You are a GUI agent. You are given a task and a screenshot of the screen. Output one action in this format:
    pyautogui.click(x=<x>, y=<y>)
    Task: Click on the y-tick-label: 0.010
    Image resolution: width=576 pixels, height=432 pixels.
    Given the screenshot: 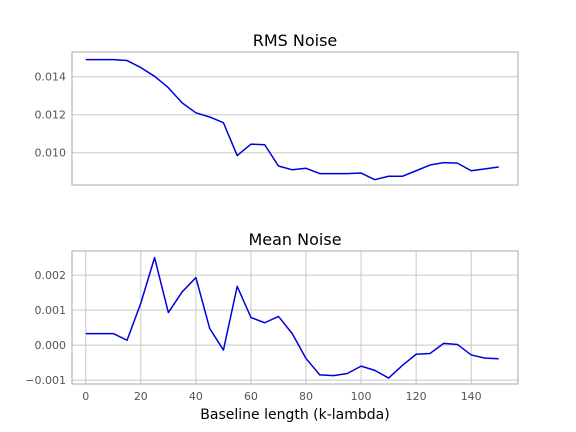 What is the action you would take?
    pyautogui.click(x=51, y=153)
    